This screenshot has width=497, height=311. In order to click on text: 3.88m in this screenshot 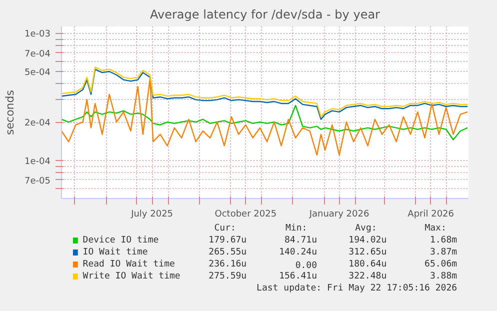, I will do `click(444, 277)`.